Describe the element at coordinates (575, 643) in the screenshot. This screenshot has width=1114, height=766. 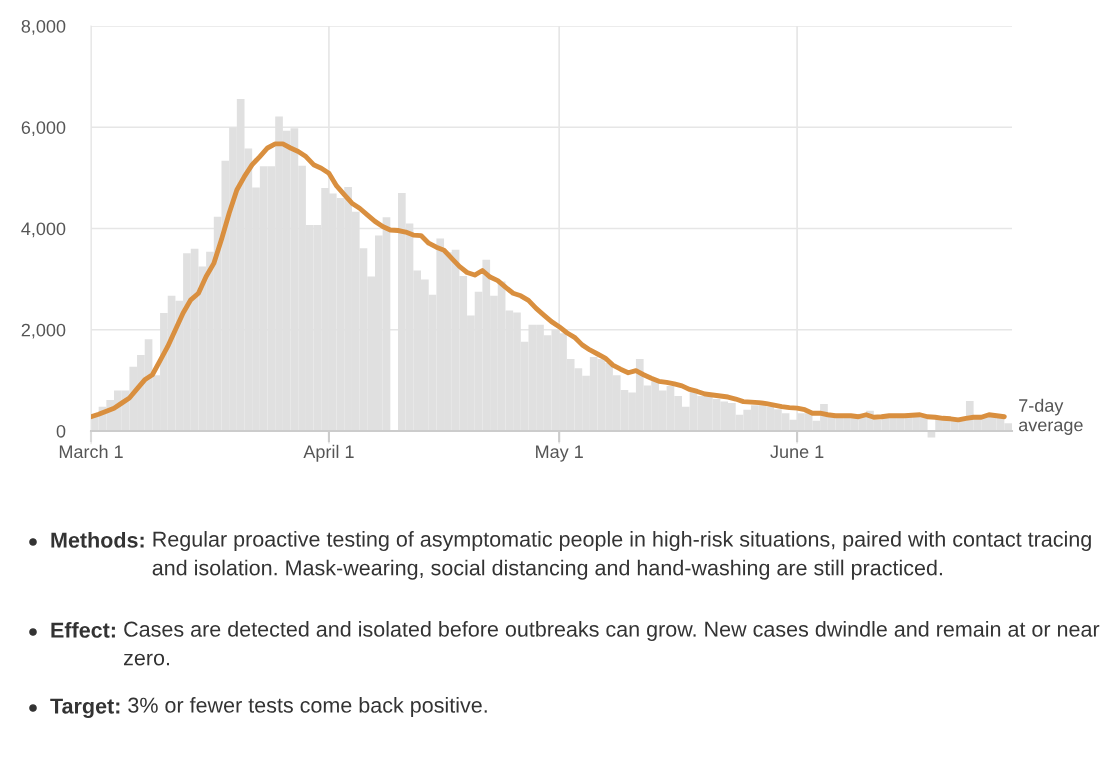
I see `text: Effect: Cases are detected and isolated before outbreaks can grow. New cases dwindle and remain at or near zero.` at that location.